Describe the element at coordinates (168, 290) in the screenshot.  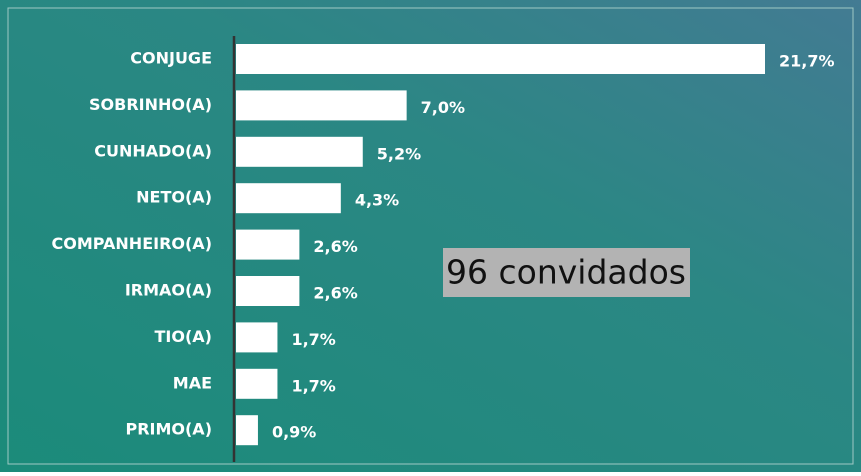
I see `category-label: IRMAO(A)` at that location.